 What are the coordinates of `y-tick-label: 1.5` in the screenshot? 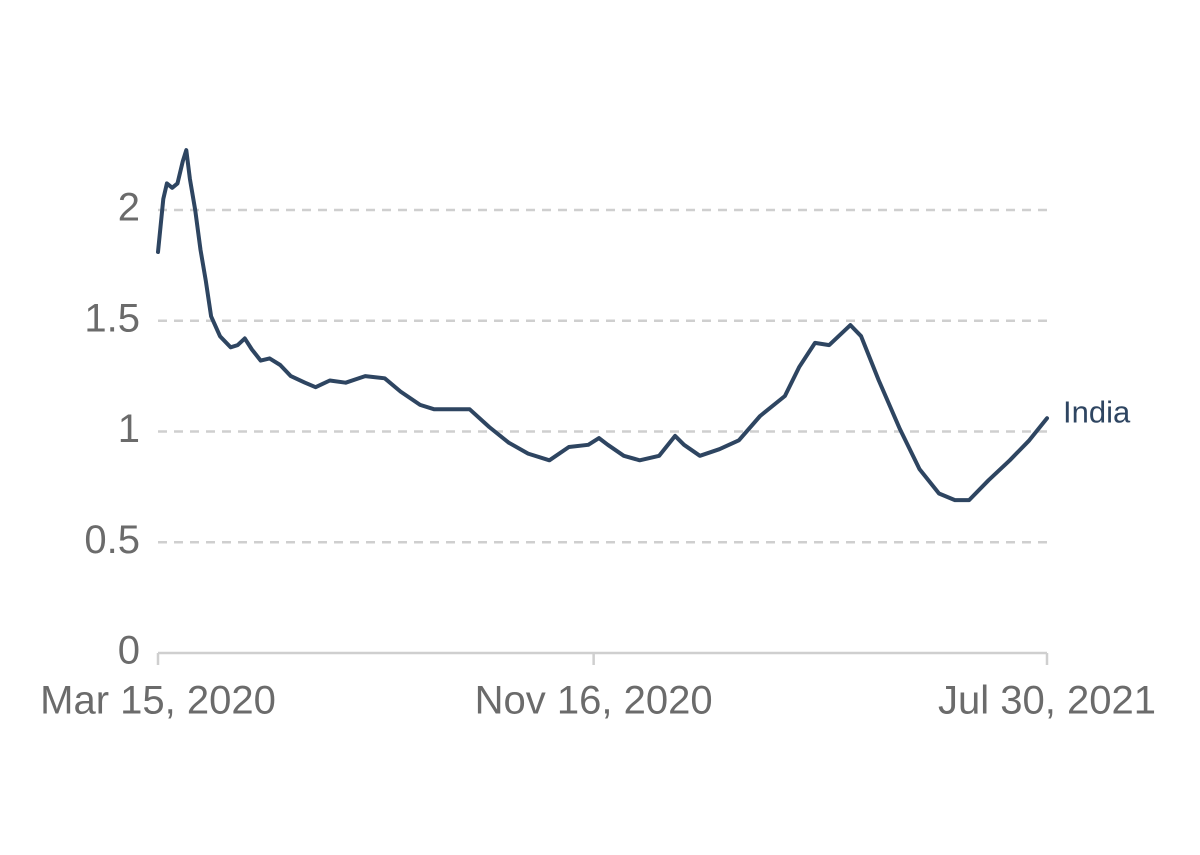 It's located at (112, 318).